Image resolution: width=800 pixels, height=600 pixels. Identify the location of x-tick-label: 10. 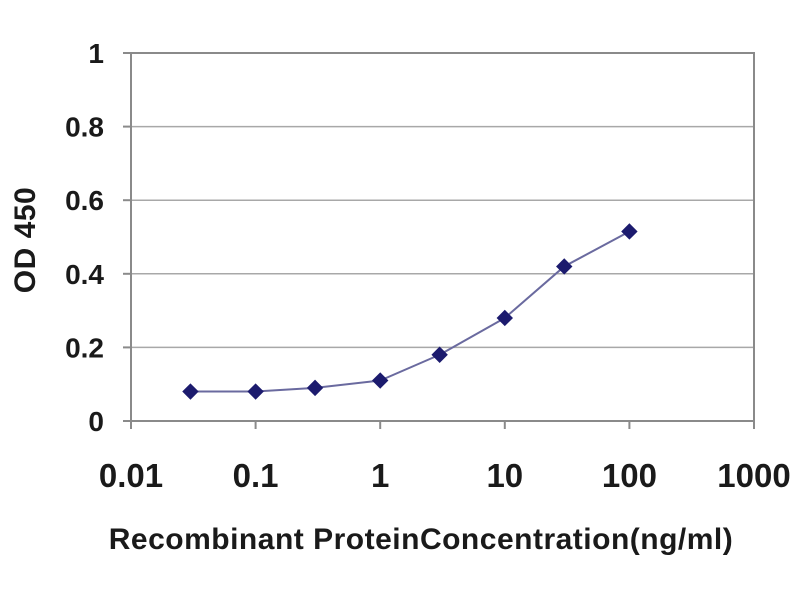
(504, 475).